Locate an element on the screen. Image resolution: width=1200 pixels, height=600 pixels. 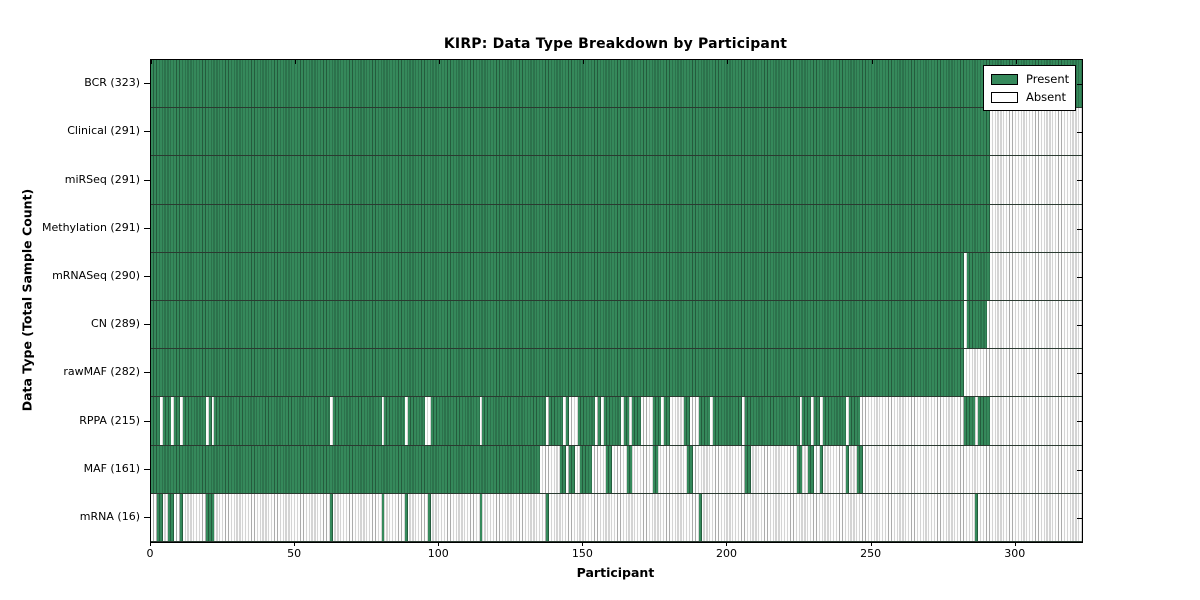
y-tick-label-RPPA: RPPA (215) is located at coordinates (109, 420).